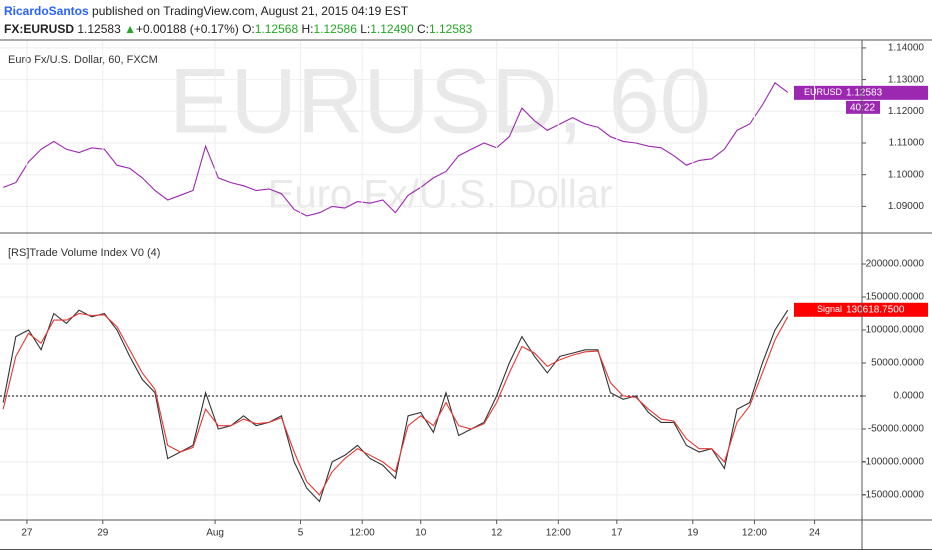 The height and width of the screenshot is (550, 932). What do you see at coordinates (907, 143) in the screenshot?
I see `y-tick-label: 1.11000` at bounding box center [907, 143].